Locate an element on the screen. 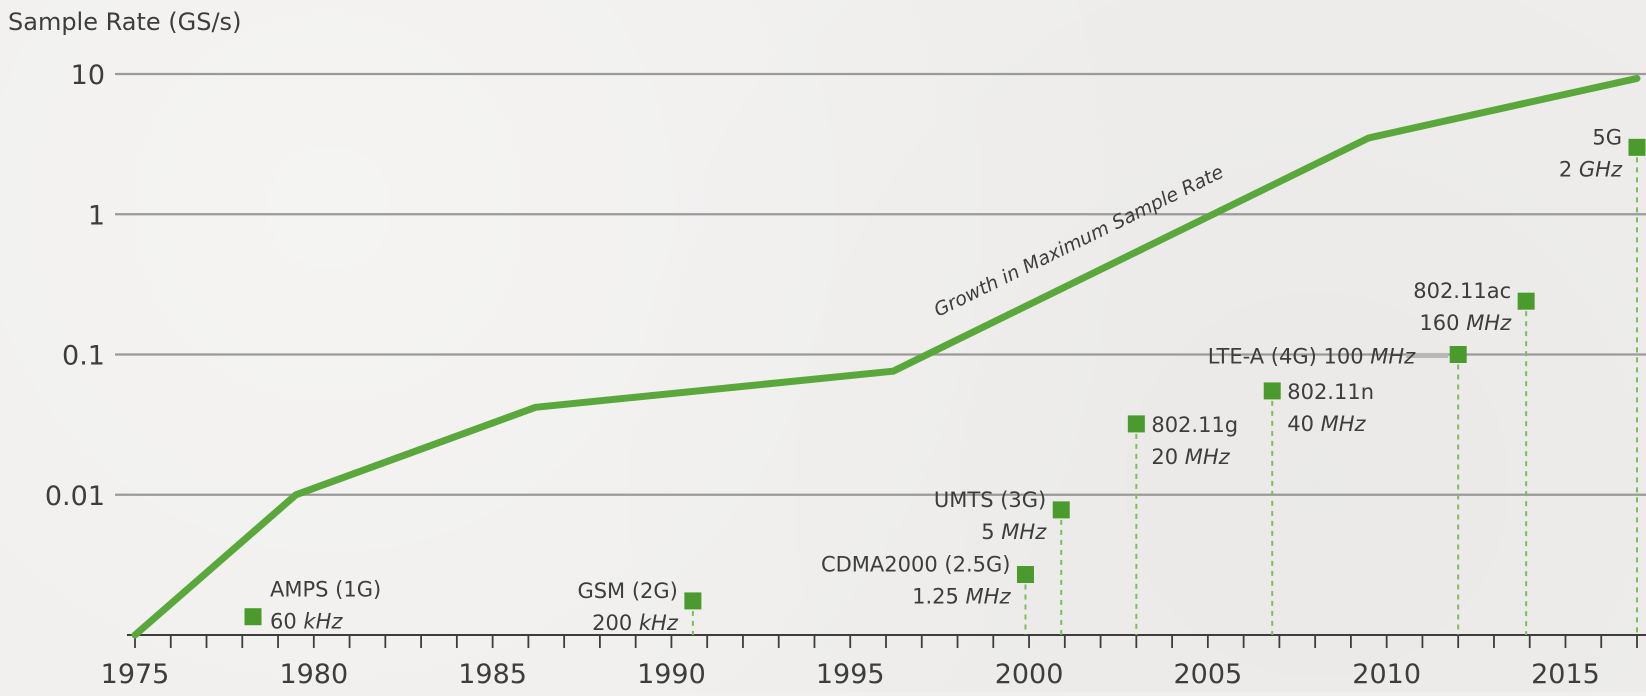 The height and width of the screenshot is (696, 1646). x-axis: 1975 1980 1985 1990 1995 2000 2005 2010 2015 is located at coordinates (873, 662).